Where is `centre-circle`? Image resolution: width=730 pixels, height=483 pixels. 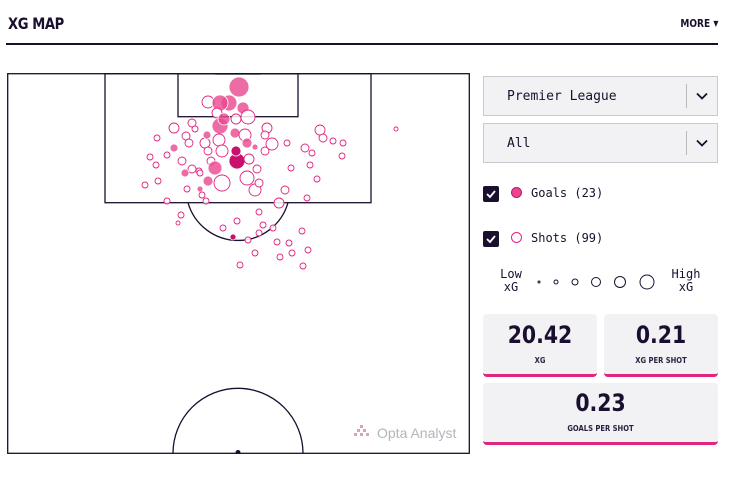
centre-circle is located at coordinates (238, 420).